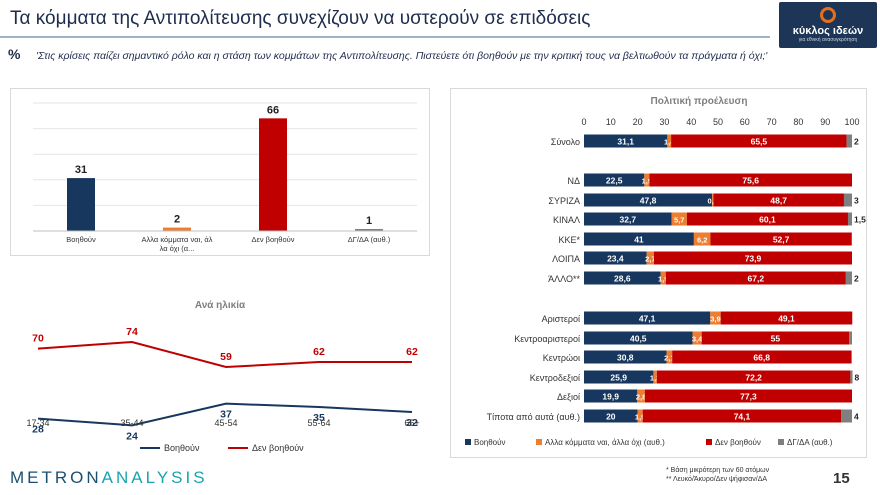  Describe the element at coordinates (131, 423) in the screenshot. I see `age-tick-label: 35-44` at that location.